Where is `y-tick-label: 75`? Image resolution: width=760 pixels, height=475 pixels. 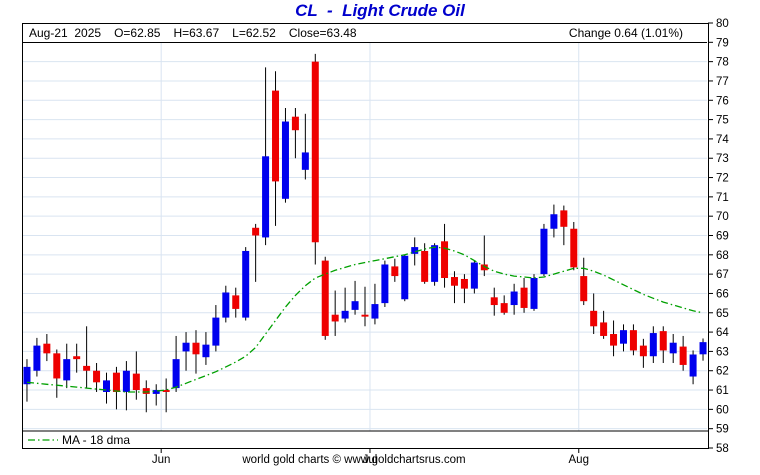 y-tick-label: 75 is located at coordinates (722, 121).